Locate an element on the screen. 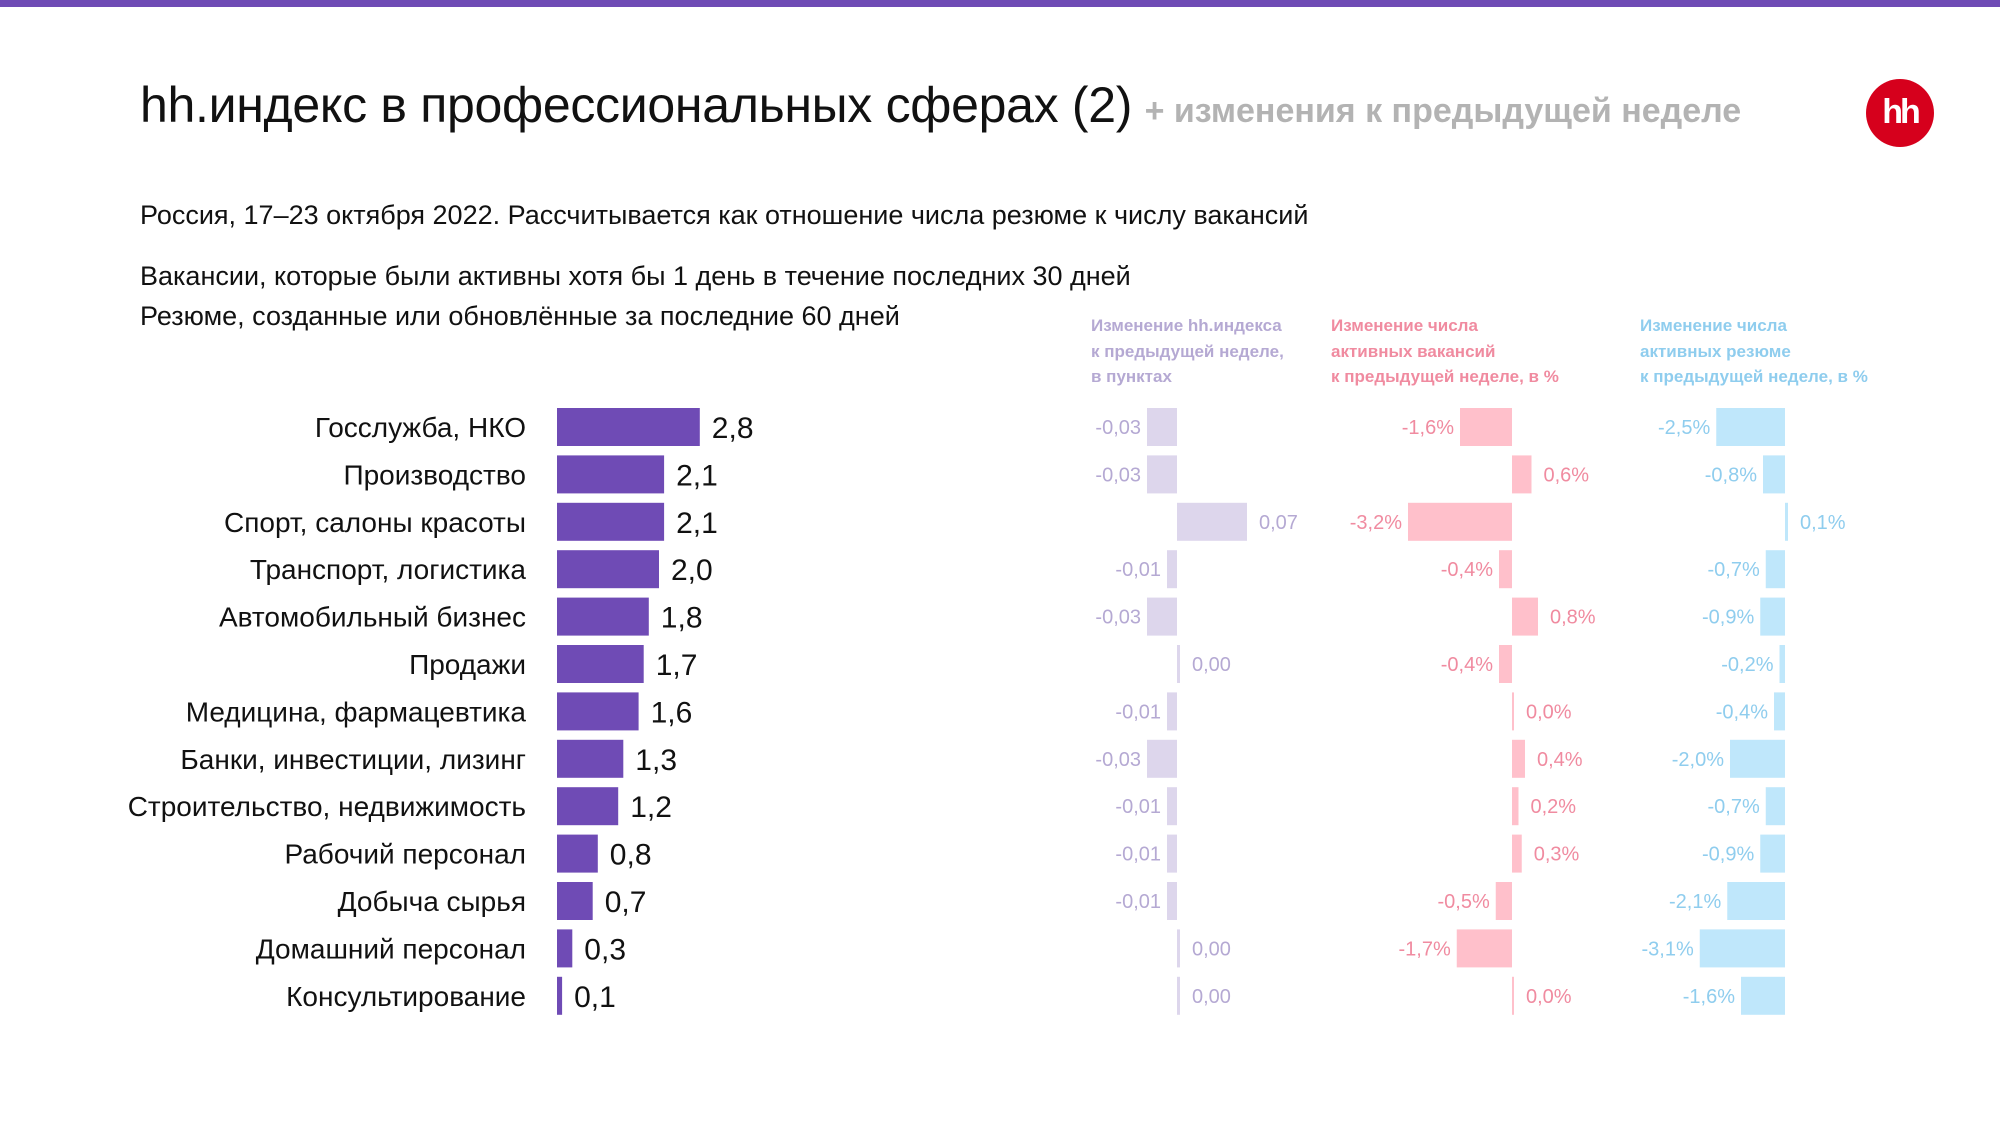  vacancy-change-label: 0,4% is located at coordinates (1560, 760).